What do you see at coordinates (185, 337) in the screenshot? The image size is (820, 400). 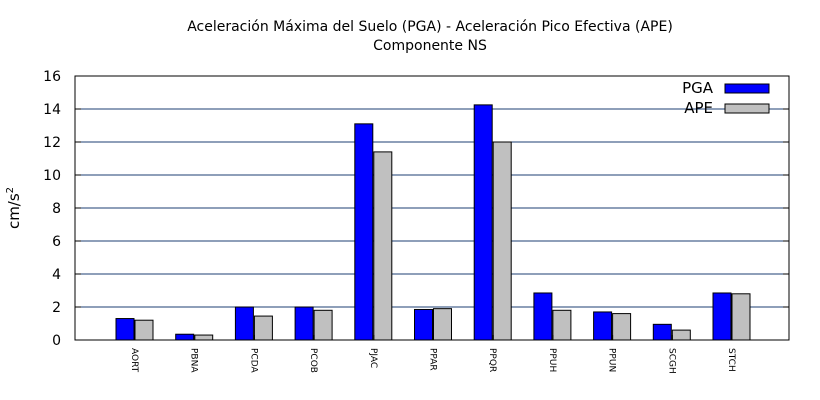 I see `bar-pga-pbna` at bounding box center [185, 337].